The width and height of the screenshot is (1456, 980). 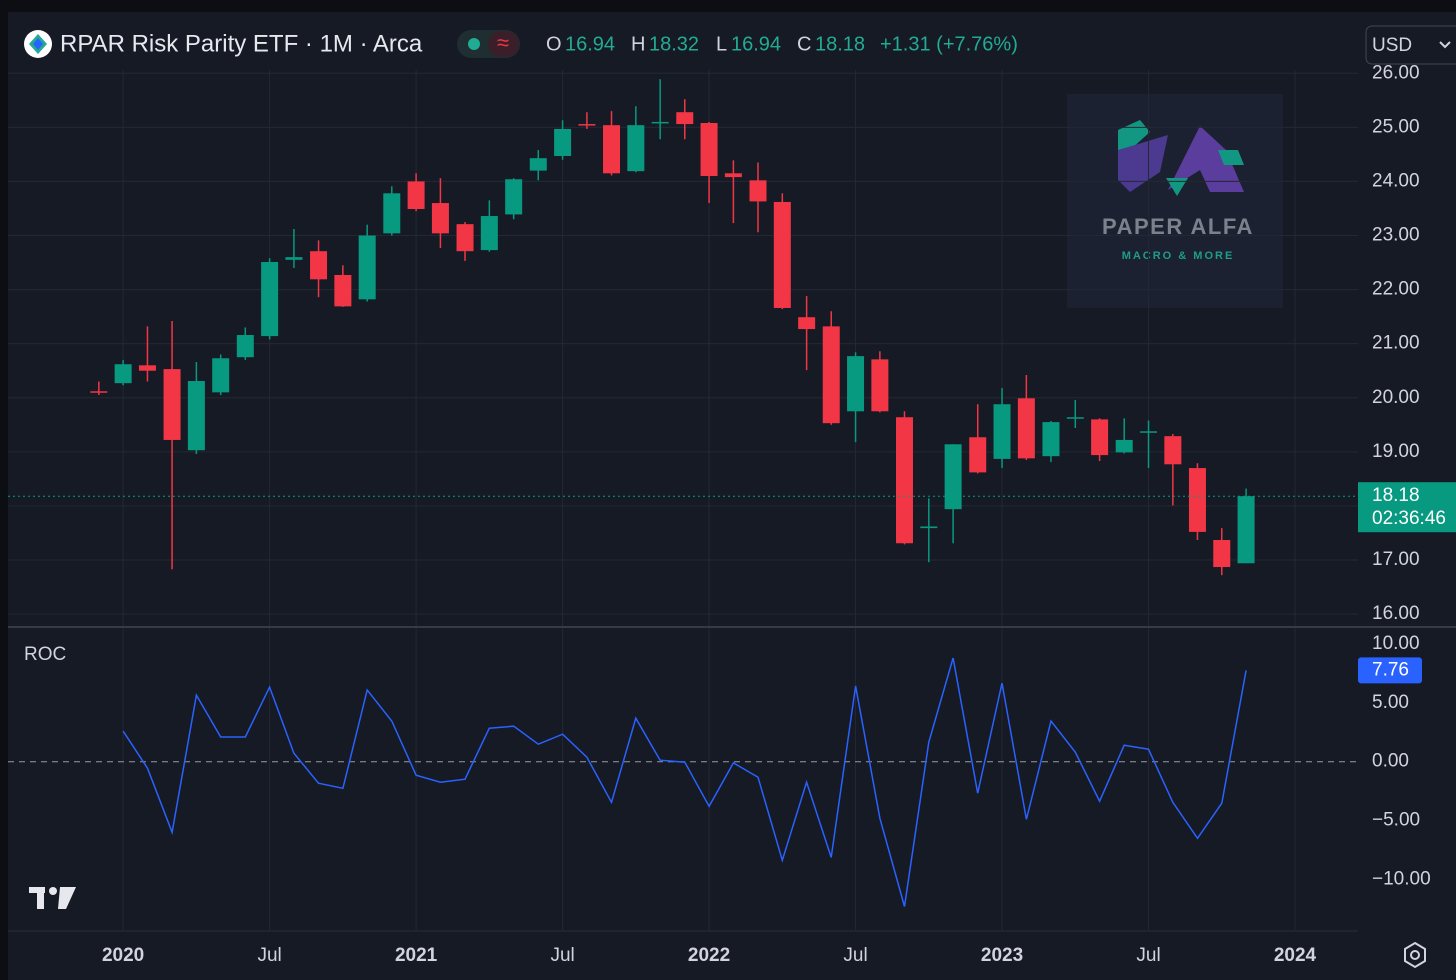 What do you see at coordinates (1396, 289) in the screenshot?
I see `y-tick-label: 22.00` at bounding box center [1396, 289].